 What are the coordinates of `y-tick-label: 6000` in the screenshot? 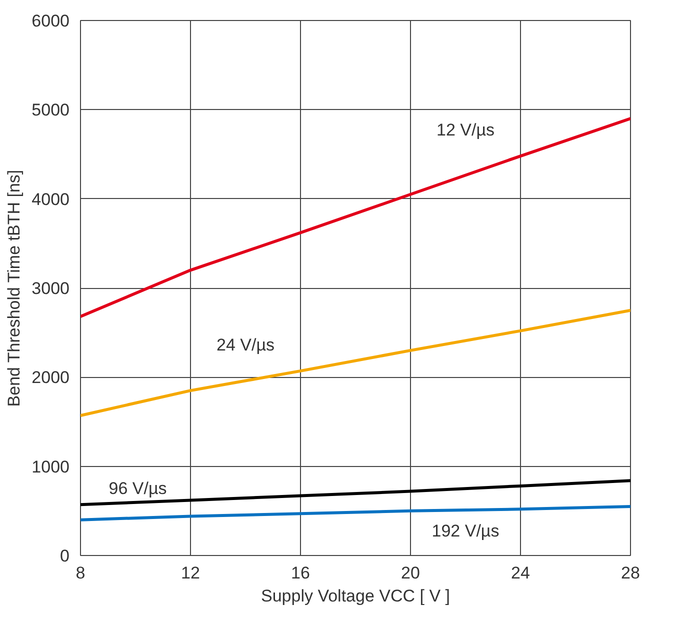 It's located at (51, 21).